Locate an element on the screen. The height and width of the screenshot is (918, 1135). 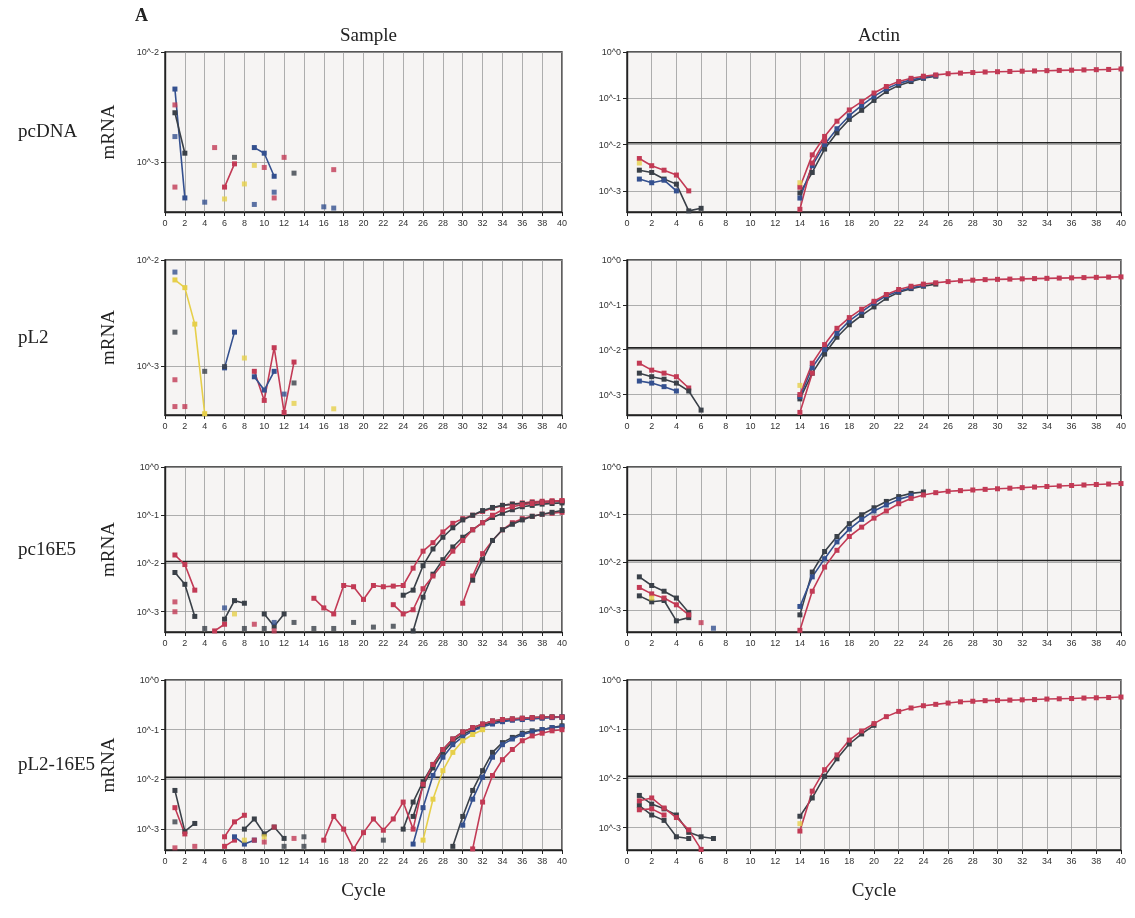
text: pcDNA is located at coordinates (48, 130).